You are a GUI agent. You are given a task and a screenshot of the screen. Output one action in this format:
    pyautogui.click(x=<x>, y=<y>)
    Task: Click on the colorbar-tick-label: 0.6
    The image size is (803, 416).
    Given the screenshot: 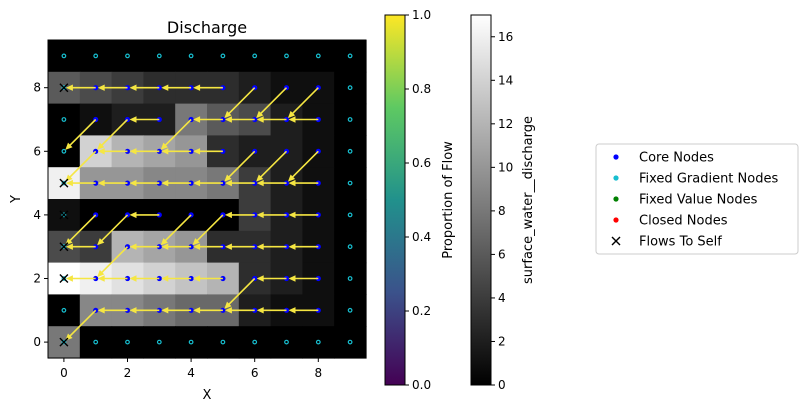 What is the action you would take?
    pyautogui.click(x=421, y=163)
    